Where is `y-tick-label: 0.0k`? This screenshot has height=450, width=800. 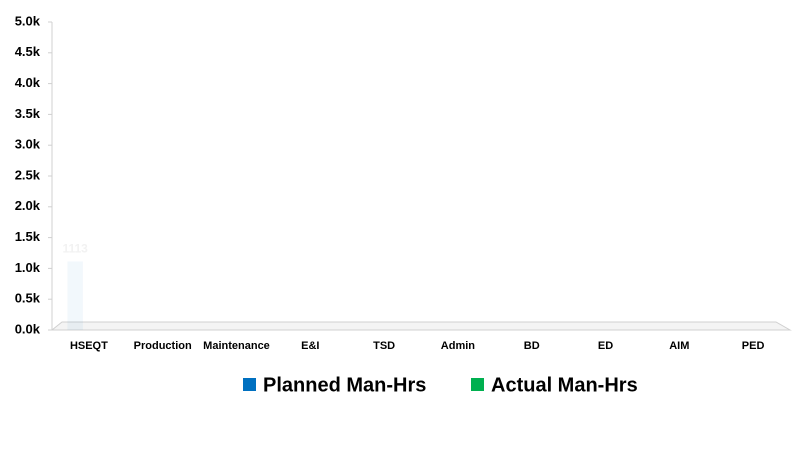 y-tick-label: 0.0k is located at coordinates (28, 328).